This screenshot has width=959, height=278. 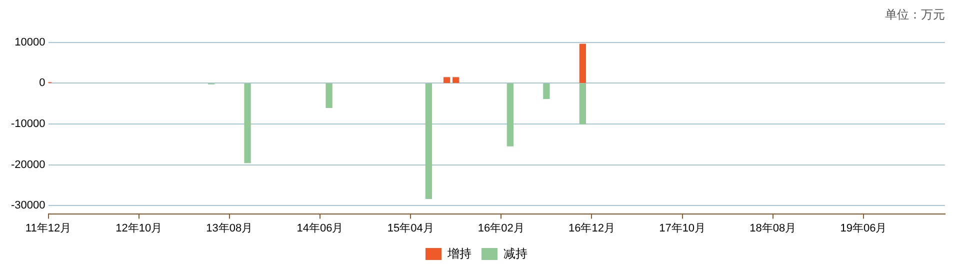 What do you see at coordinates (863, 228) in the screenshot?
I see `x-tick-label: 19年06月` at bounding box center [863, 228].